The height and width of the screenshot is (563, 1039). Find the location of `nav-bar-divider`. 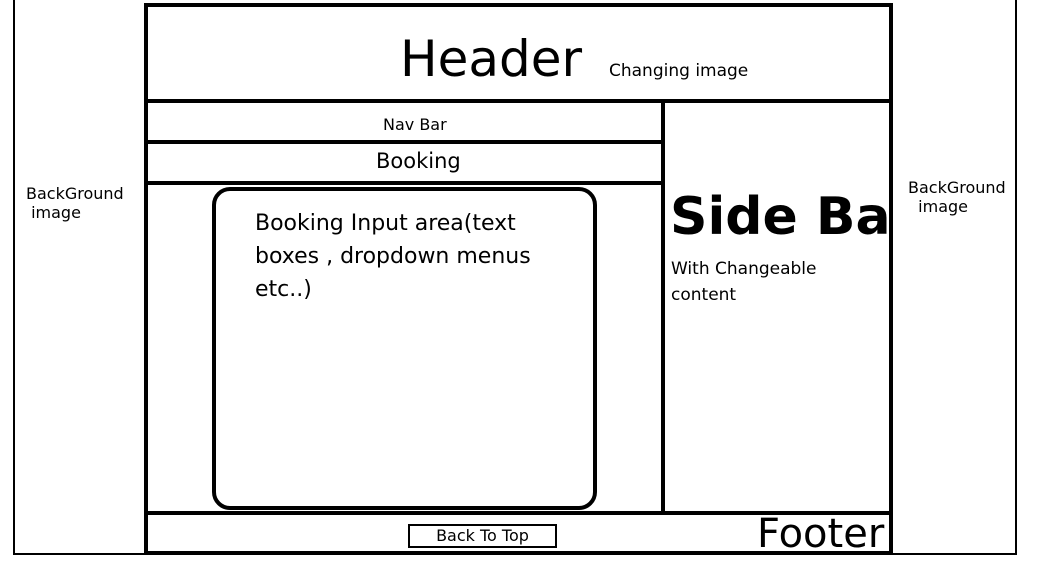

nav-bar-divider is located at coordinates (403, 142).